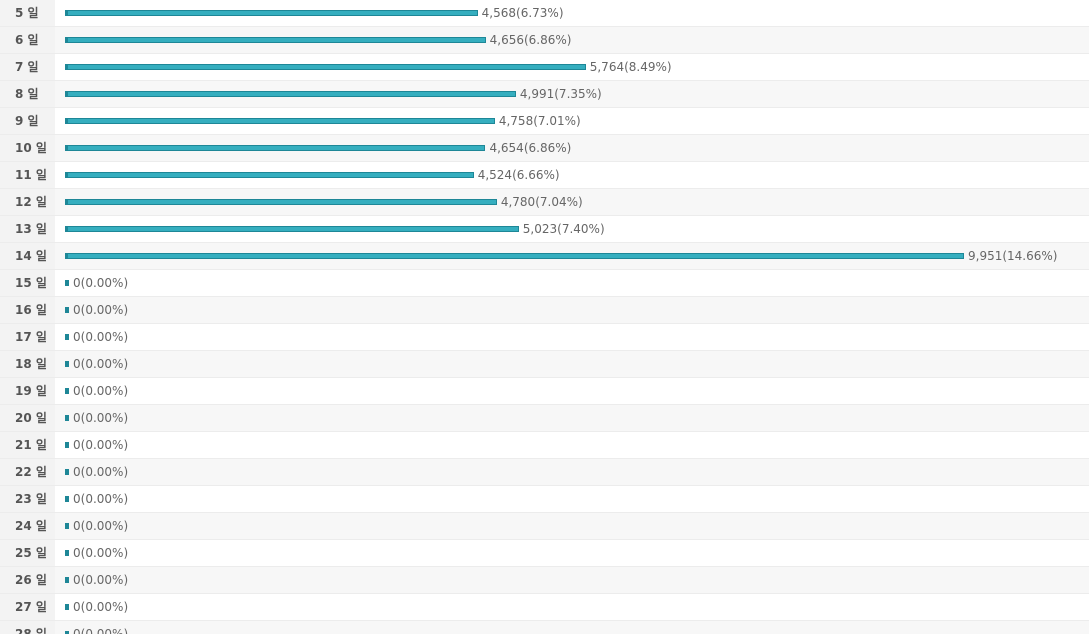 The height and width of the screenshot is (634, 1089). I want to click on value-label: 4,656(6.86%), so click(531, 40).